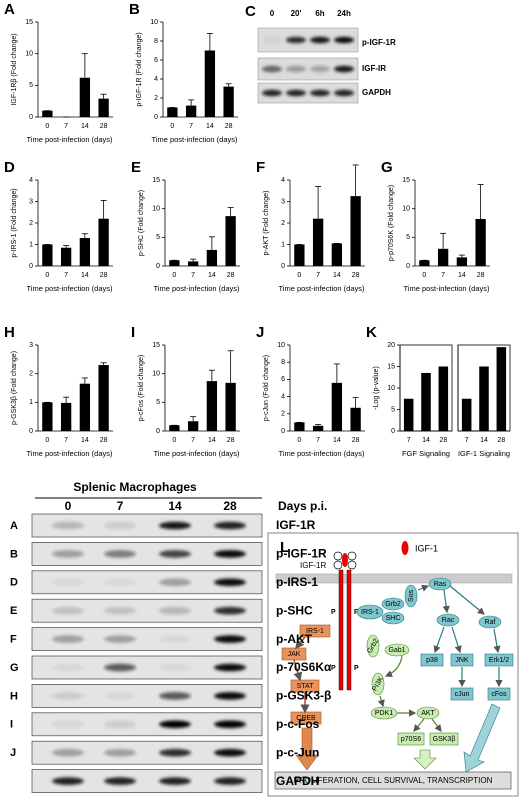 This screenshot has height=800, width=521. I want to click on y-tick-label: 0, so click(283, 266).